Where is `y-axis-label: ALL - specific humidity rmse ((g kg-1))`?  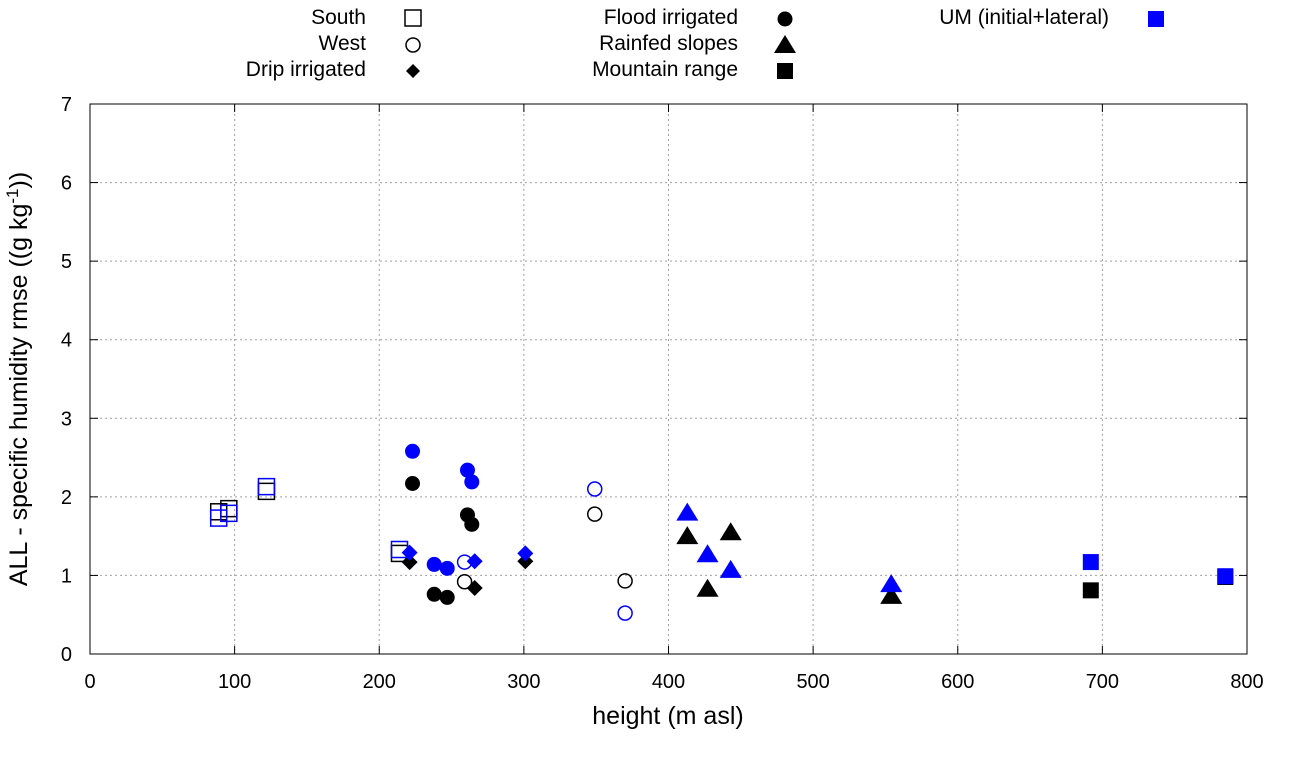 y-axis-label: ALL - specific humidity rmse ((g kg-1)) is located at coordinates (18, 379).